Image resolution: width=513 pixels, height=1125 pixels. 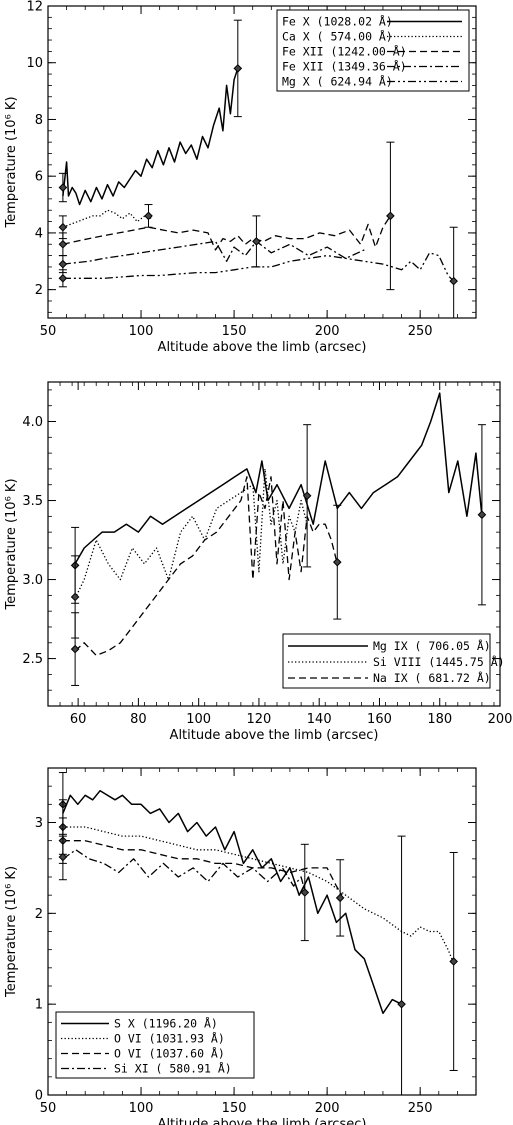 What do you see at coordinates (259, 719) in the screenshot?
I see `x-tick-label: 120` at bounding box center [259, 719].